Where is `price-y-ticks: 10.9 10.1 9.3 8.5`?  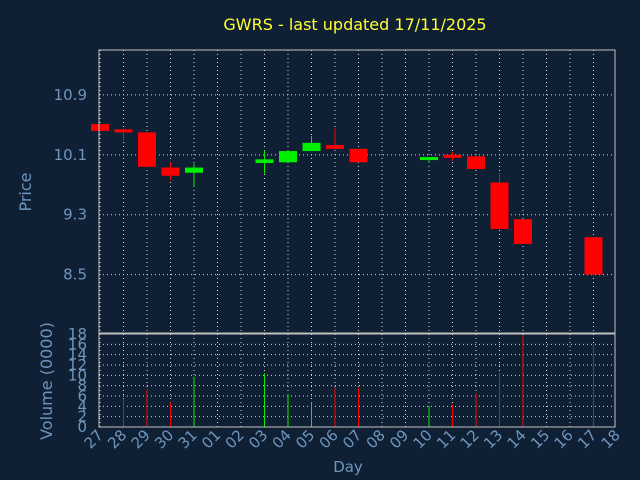 price-y-ticks: 10.9 10.1 9.3 8.5 is located at coordinates (70, 185).